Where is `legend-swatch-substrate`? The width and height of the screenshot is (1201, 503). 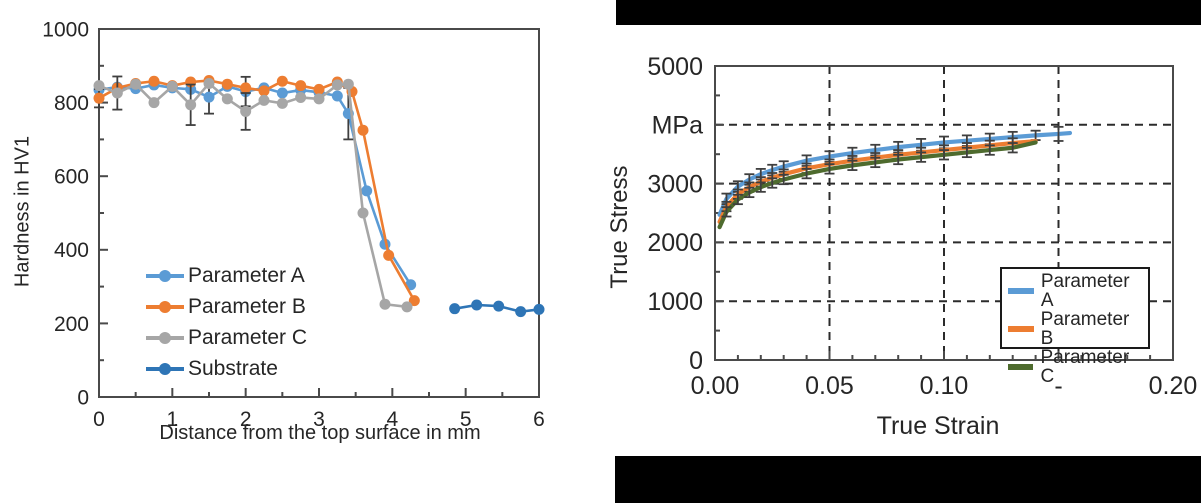
legend-swatch-substrate is located at coordinates (165, 368).